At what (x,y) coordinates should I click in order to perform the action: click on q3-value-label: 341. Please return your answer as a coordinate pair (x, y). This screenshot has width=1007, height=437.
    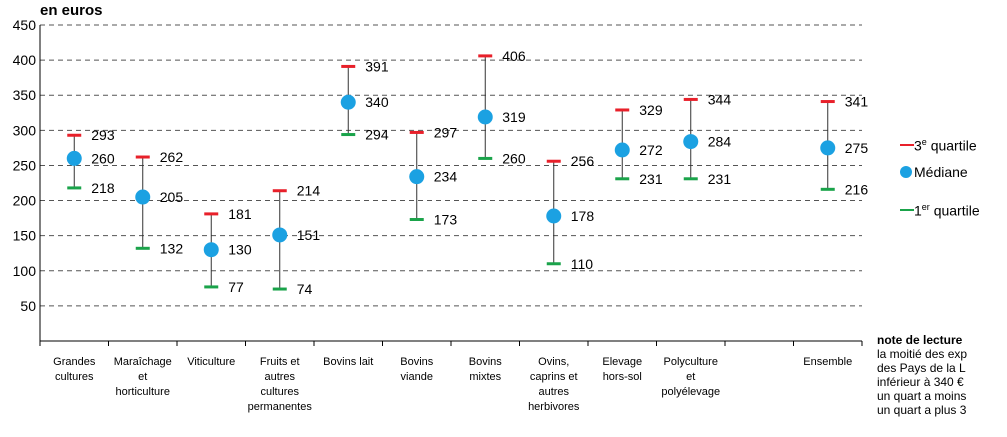
    Looking at the image, I should click on (857, 102).